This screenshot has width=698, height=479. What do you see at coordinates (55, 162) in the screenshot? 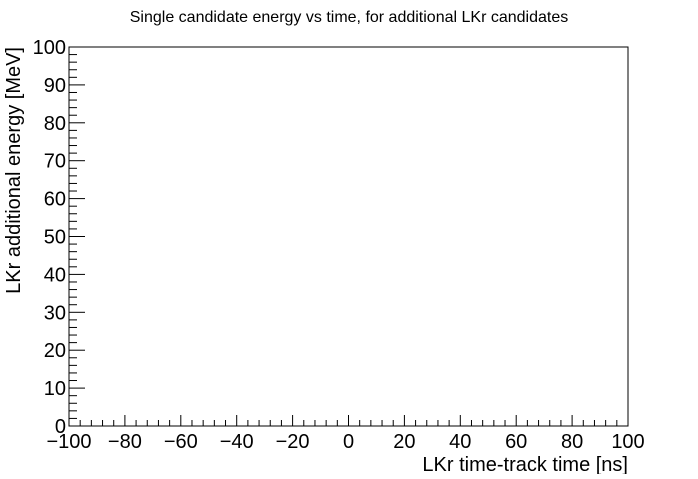
I see `y-tick-label: 70` at bounding box center [55, 162].